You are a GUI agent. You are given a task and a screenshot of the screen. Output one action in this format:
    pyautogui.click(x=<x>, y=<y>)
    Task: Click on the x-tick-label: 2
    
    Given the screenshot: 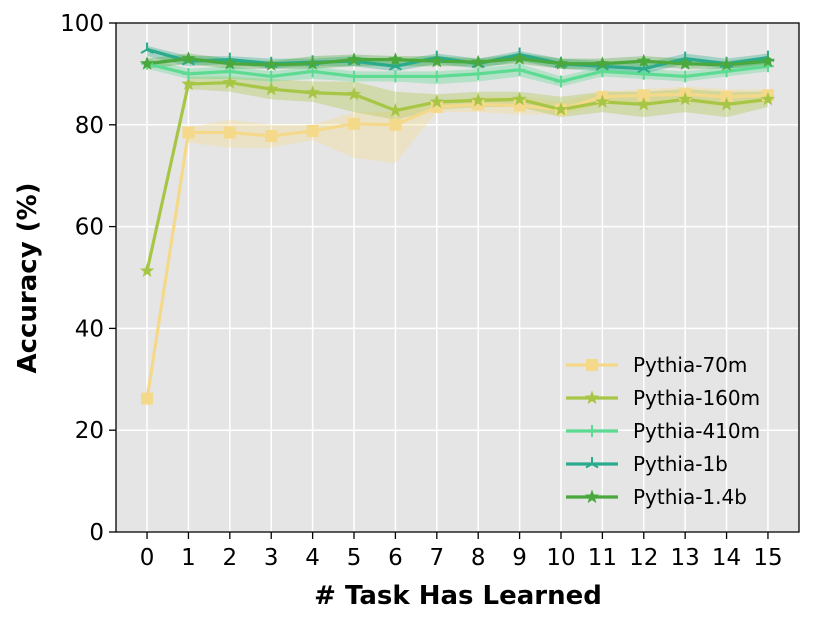 What is the action you would take?
    pyautogui.click(x=230, y=558)
    